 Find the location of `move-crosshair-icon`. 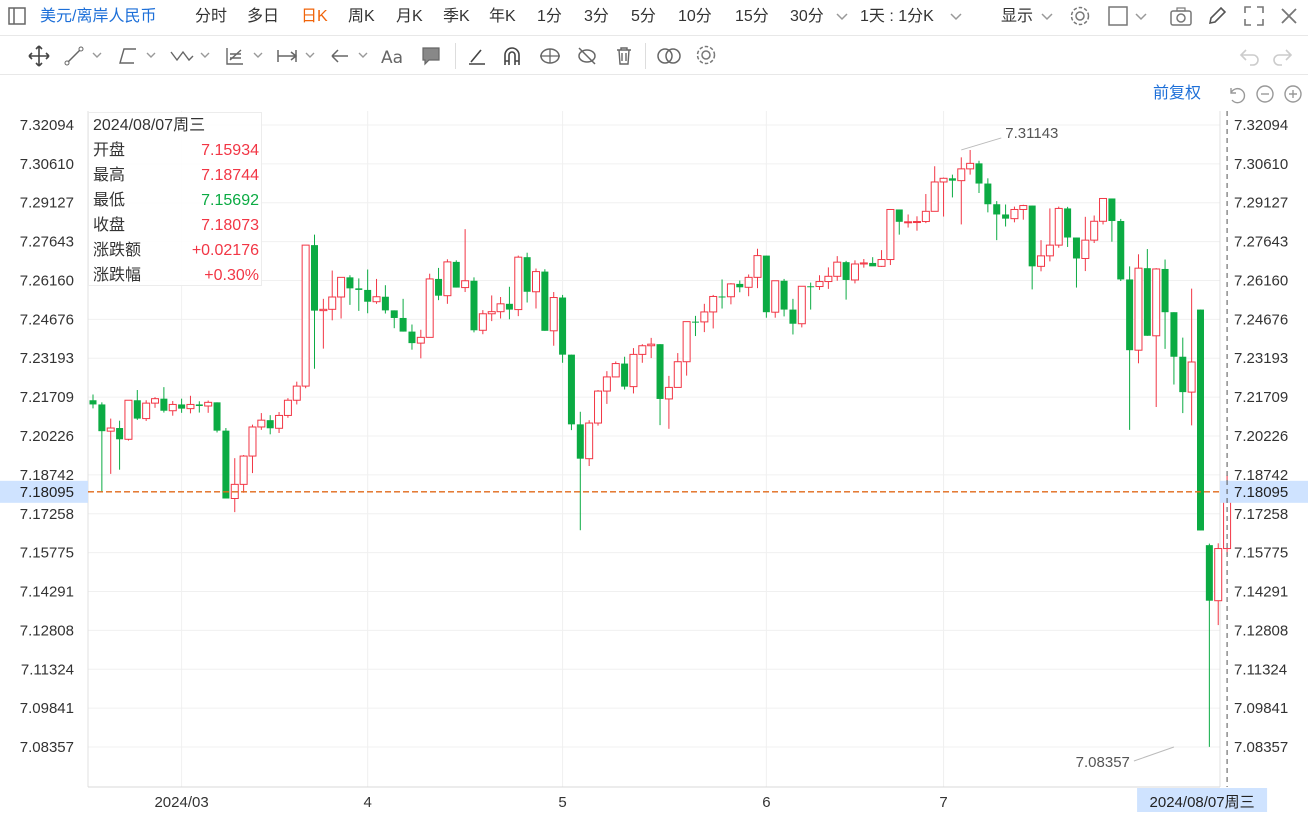

move-crosshair-icon is located at coordinates (39, 56).